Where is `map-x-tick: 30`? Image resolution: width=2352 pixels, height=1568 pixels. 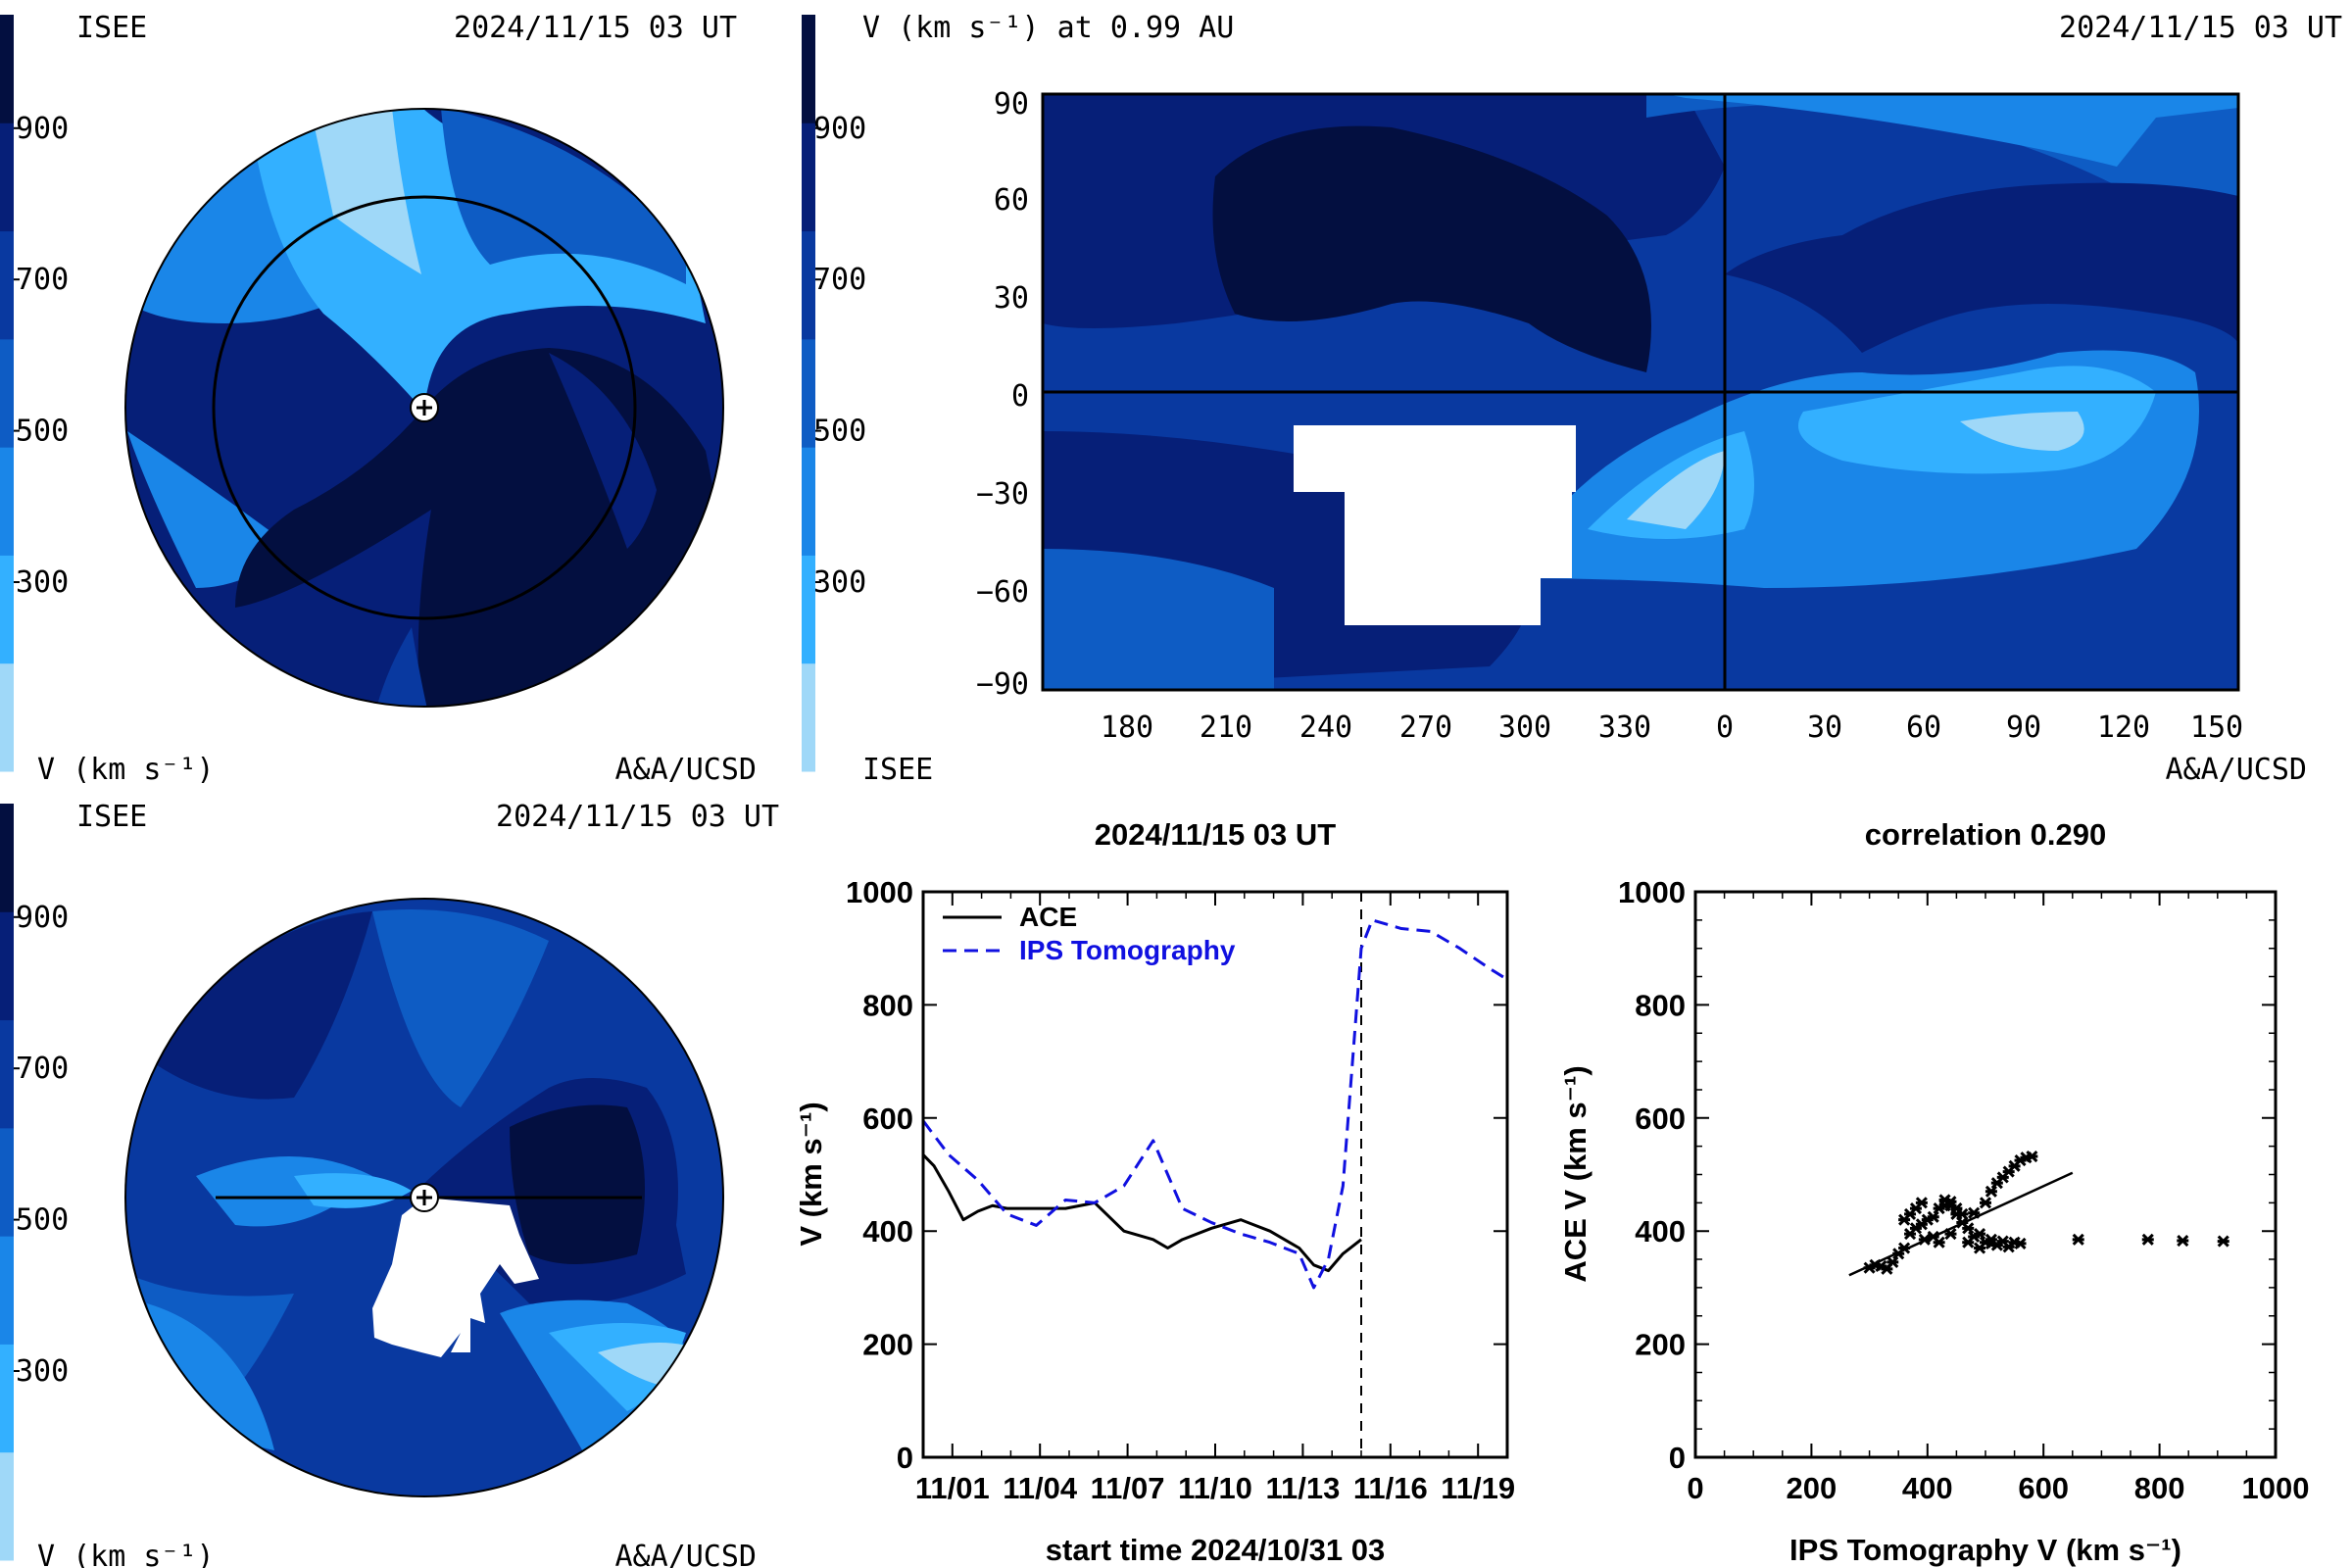 map-x-tick: 30 is located at coordinates (1824, 727).